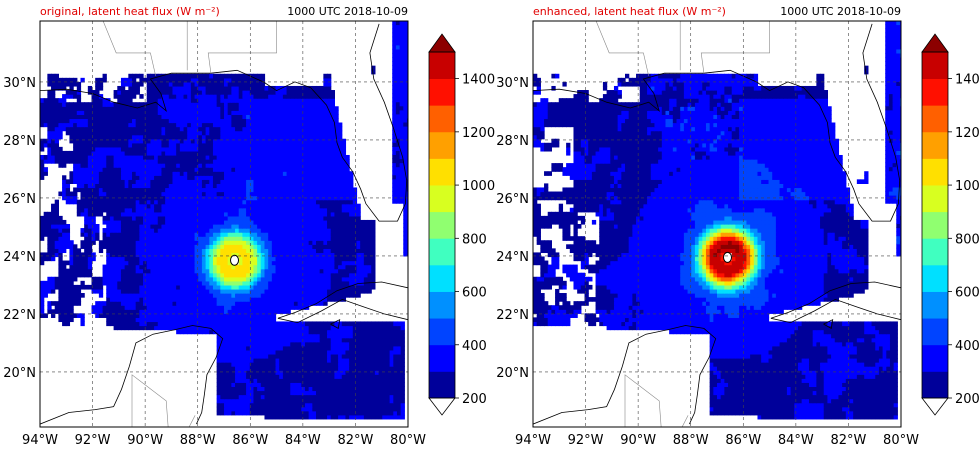  Describe the element at coordinates (967, 133) in the screenshot. I see `colorbar-tick-label: 1200` at that location.